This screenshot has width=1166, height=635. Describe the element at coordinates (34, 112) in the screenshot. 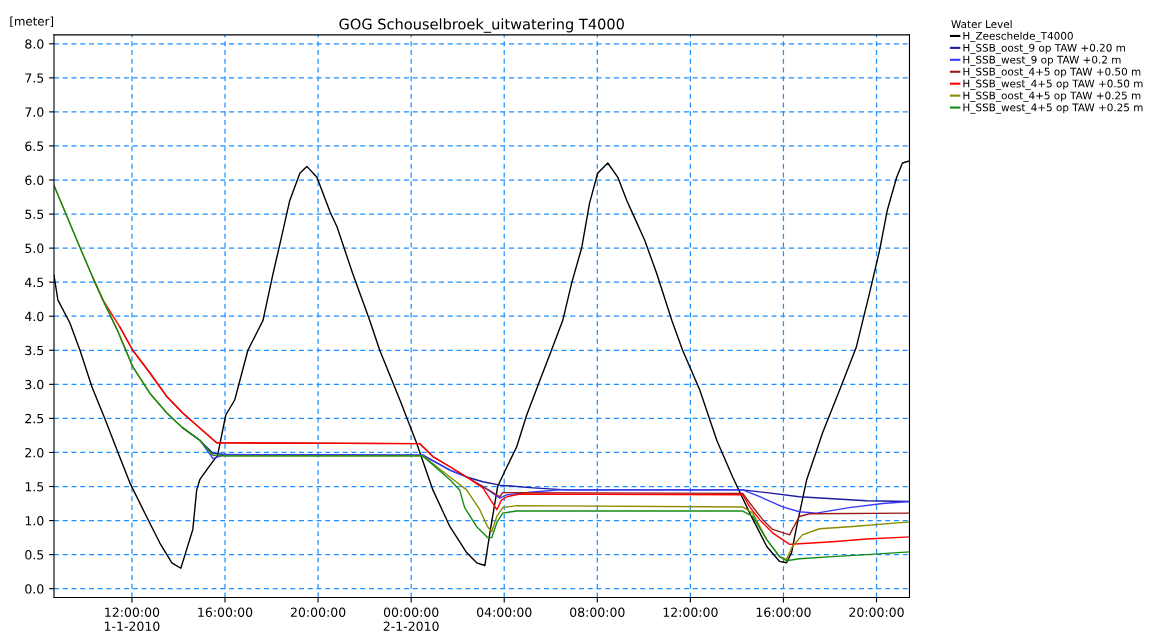

I see `y-tick-label: 7.0` at that location.